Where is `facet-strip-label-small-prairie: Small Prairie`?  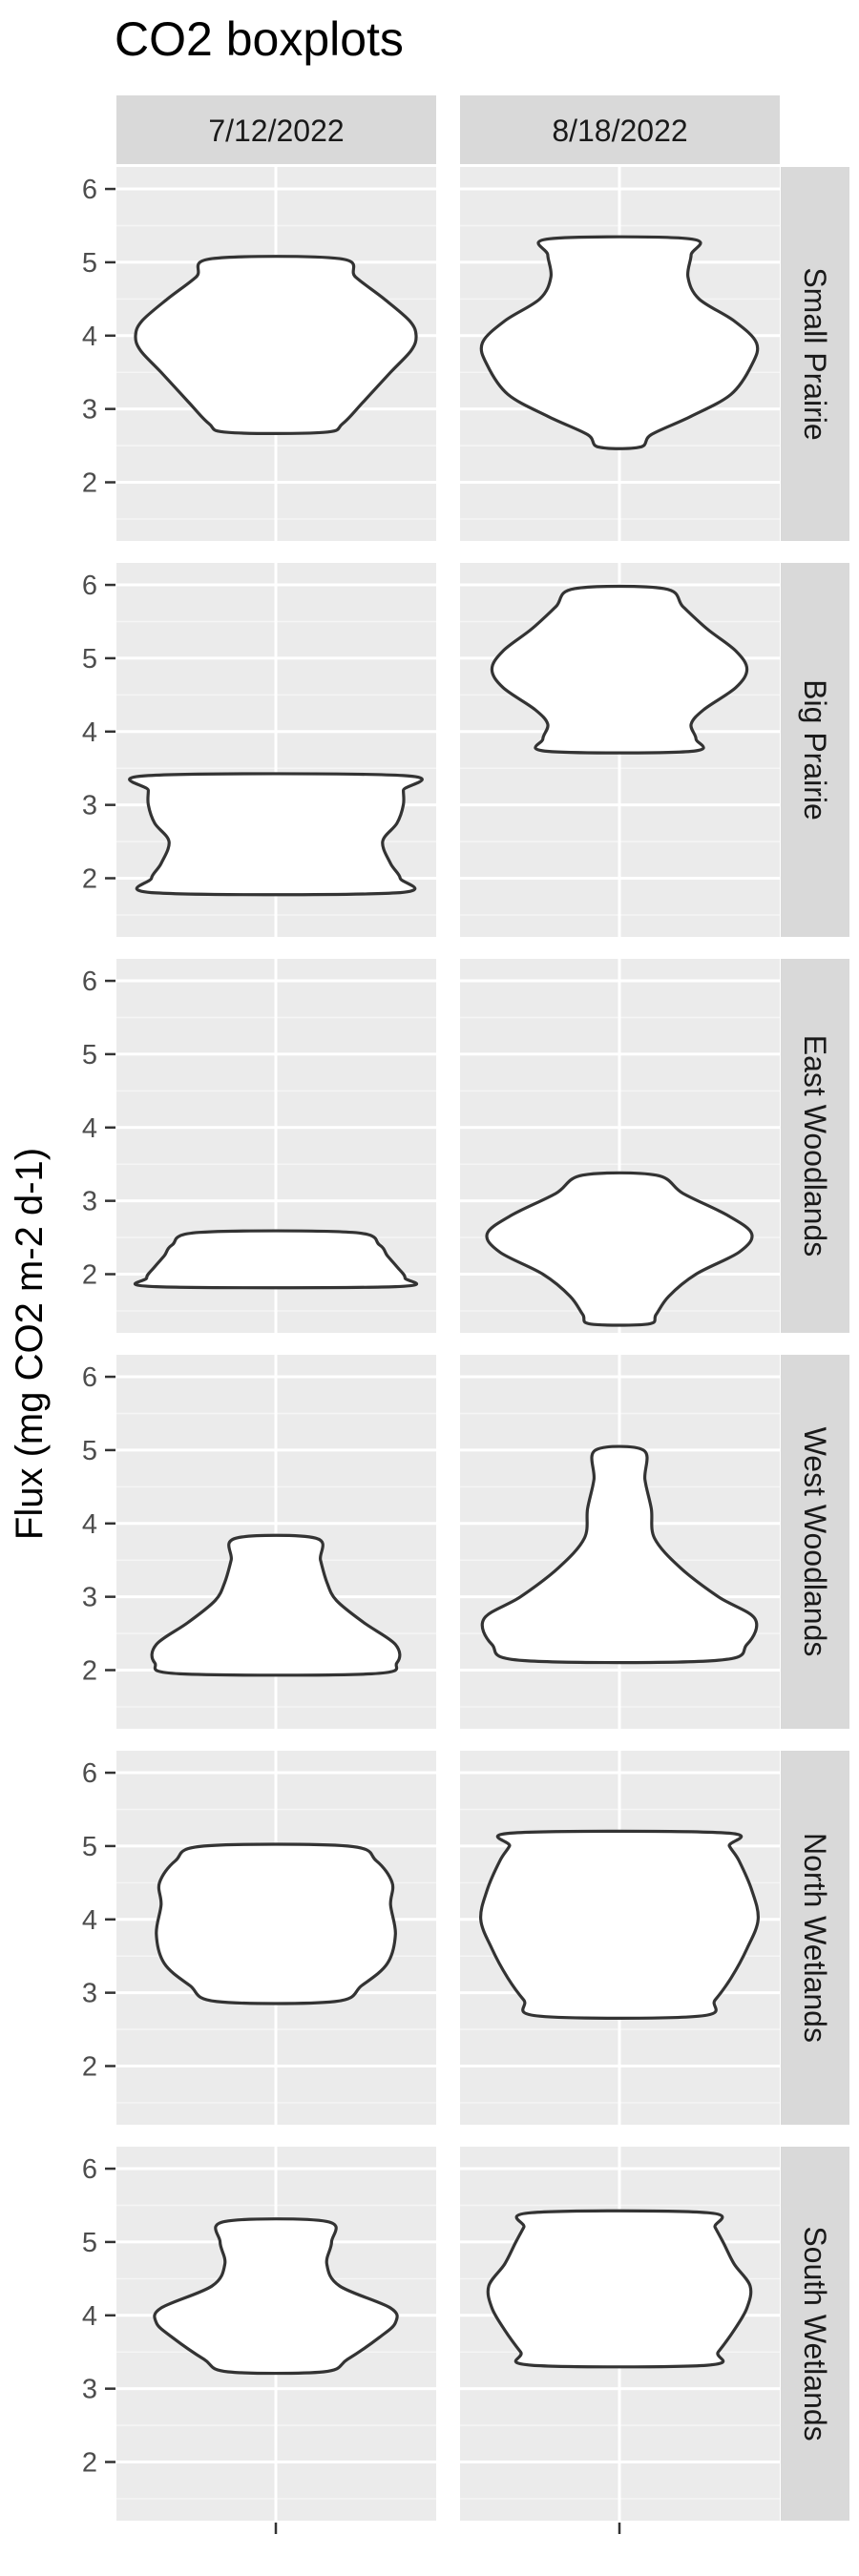 facet-strip-label-small-prairie: Small Prairie is located at coordinates (815, 353).